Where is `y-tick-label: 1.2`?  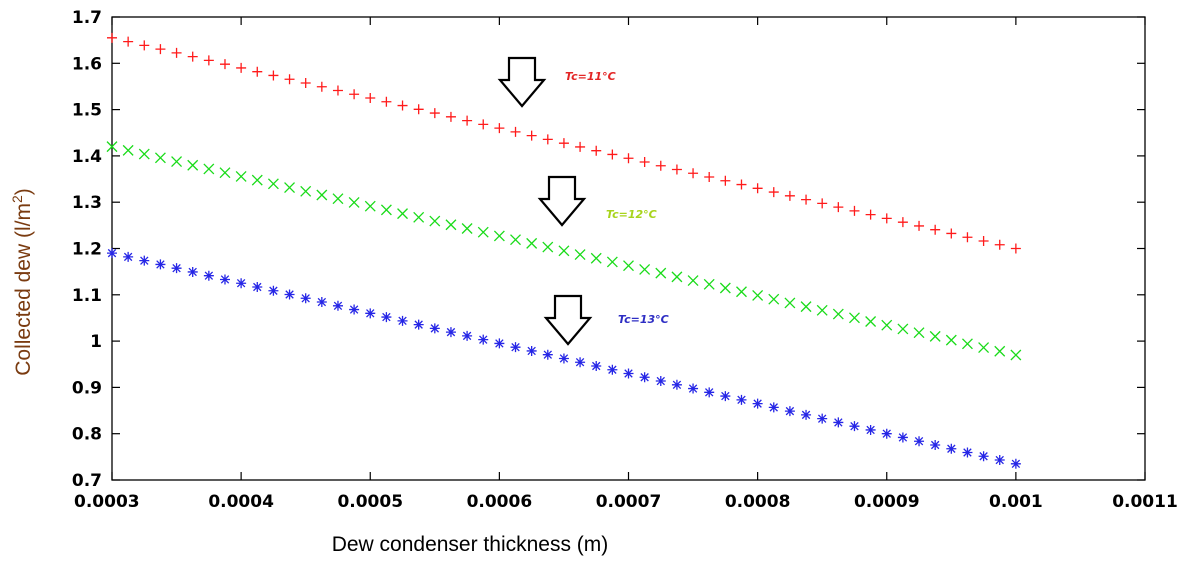
y-tick-label: 1.2 is located at coordinates (87, 250).